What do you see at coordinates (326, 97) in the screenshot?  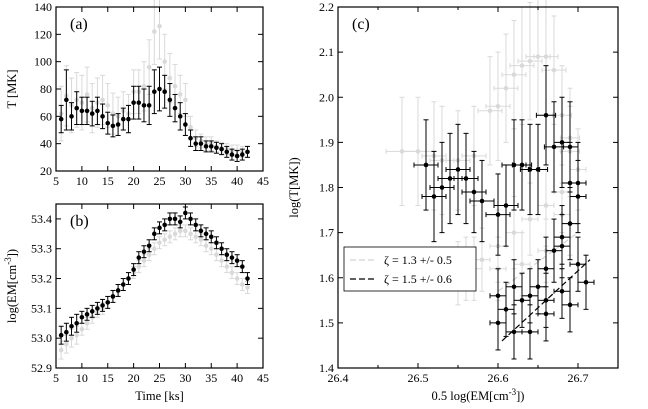 I see `y-tick-label: 2.0` at bounding box center [326, 97].